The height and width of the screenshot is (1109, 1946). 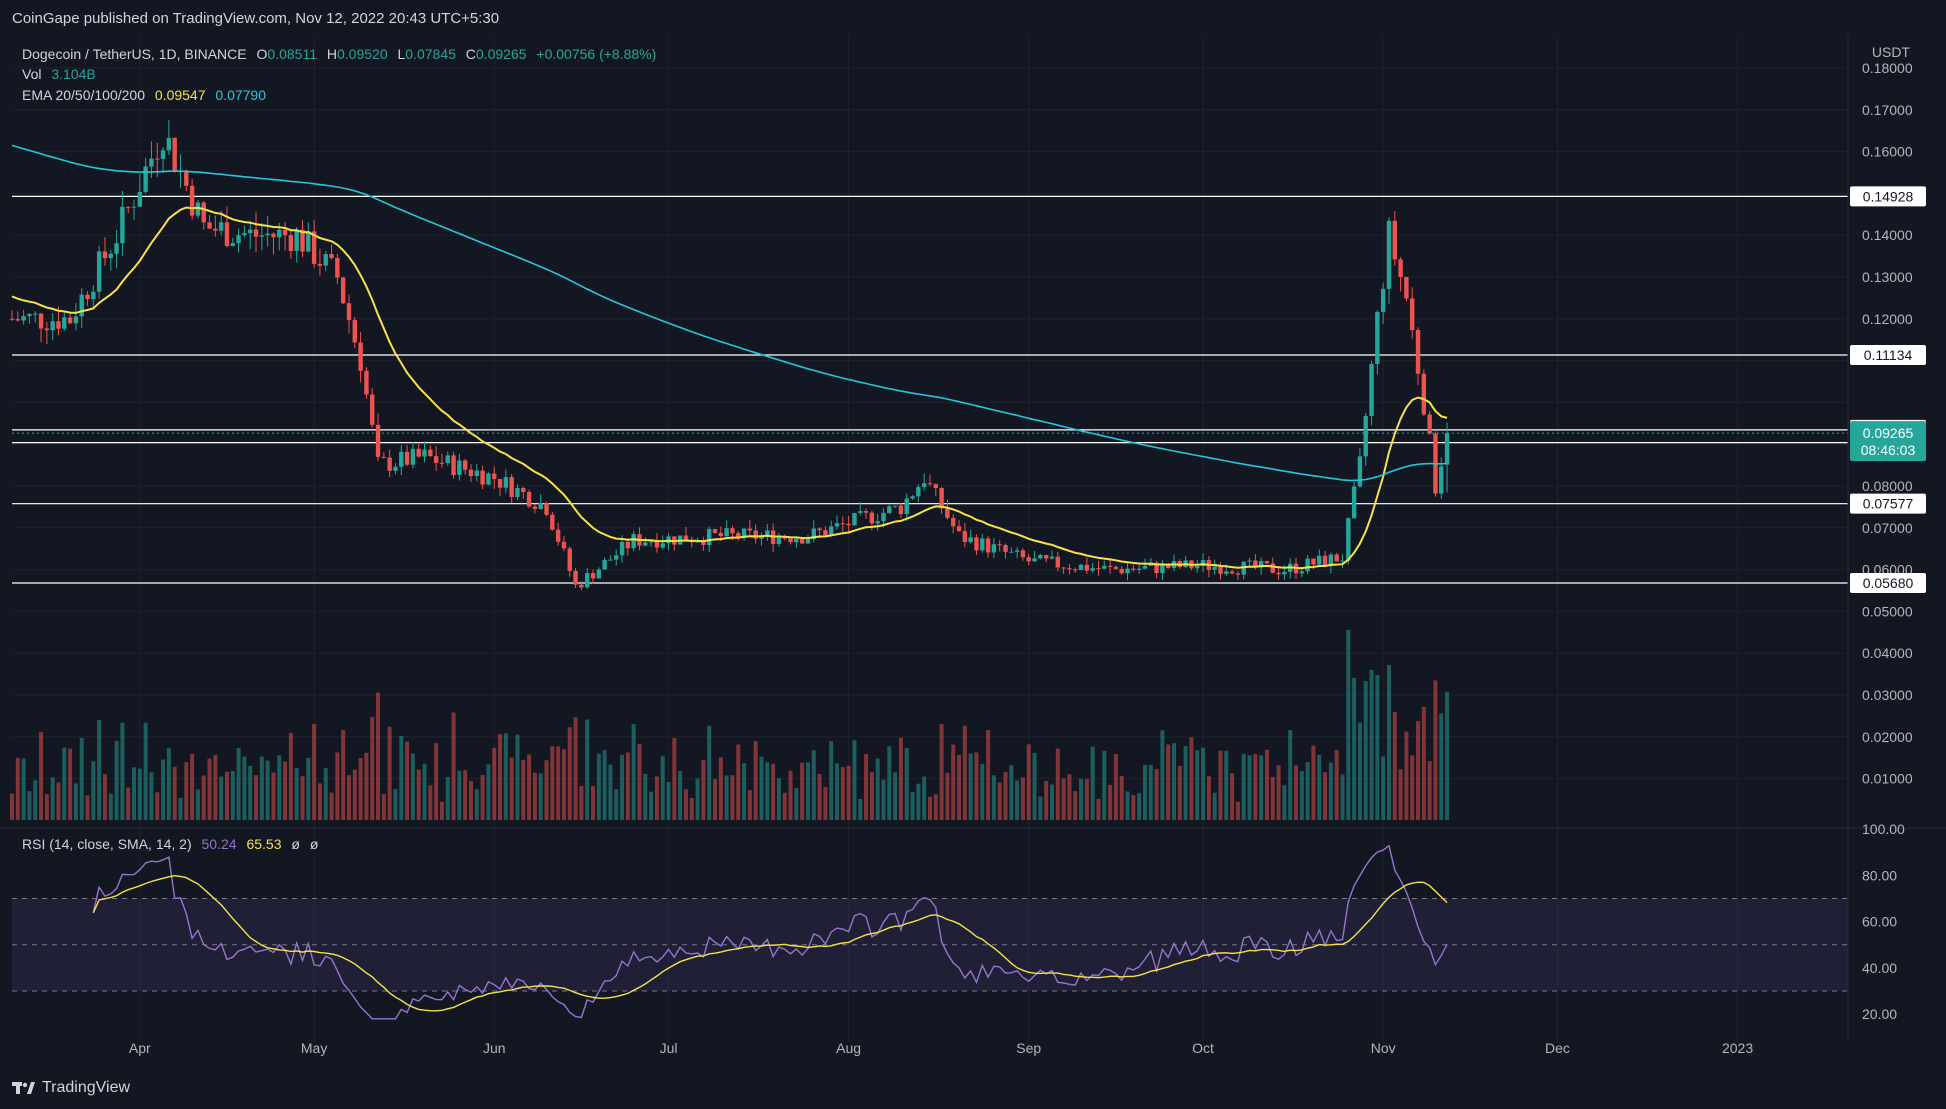 I want to click on price-axis-label: 0.17000, so click(x=1887, y=110).